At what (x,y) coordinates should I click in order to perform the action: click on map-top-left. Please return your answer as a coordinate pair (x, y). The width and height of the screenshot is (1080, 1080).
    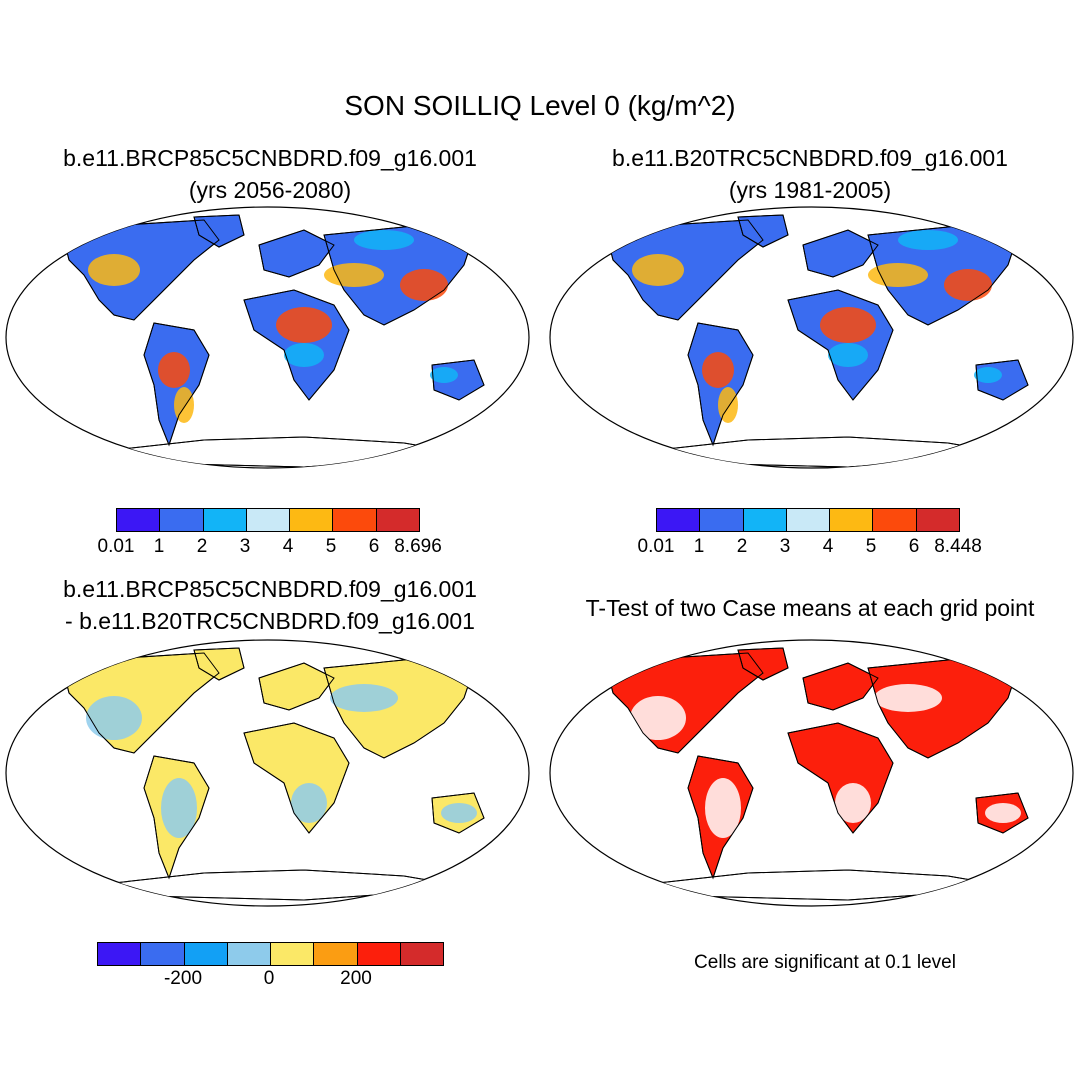
    Looking at the image, I should click on (267, 337).